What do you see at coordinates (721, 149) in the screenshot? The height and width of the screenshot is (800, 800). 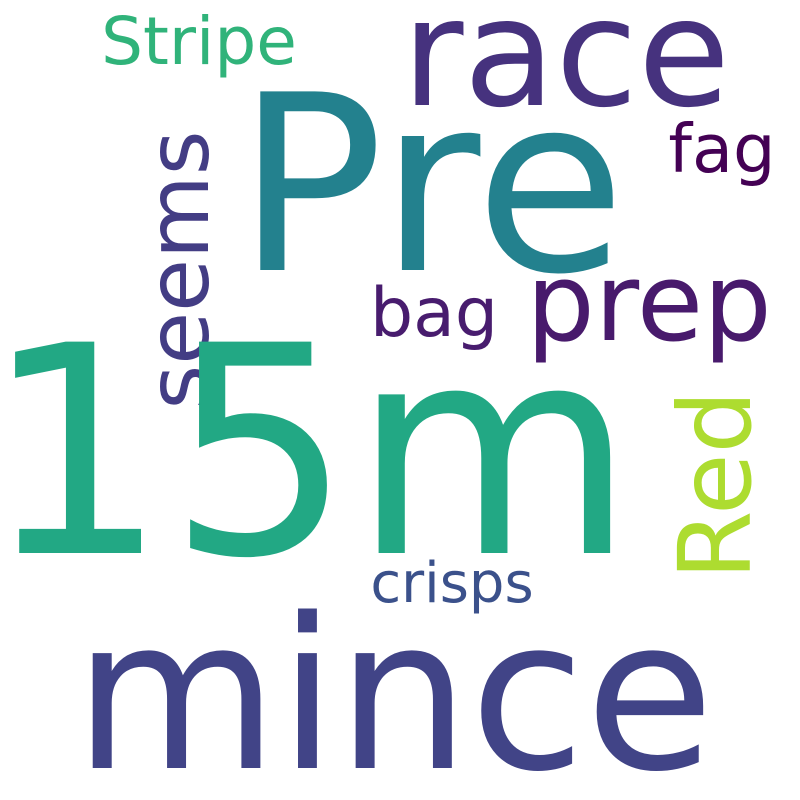 I see `word-fag: fag` at bounding box center [721, 149].